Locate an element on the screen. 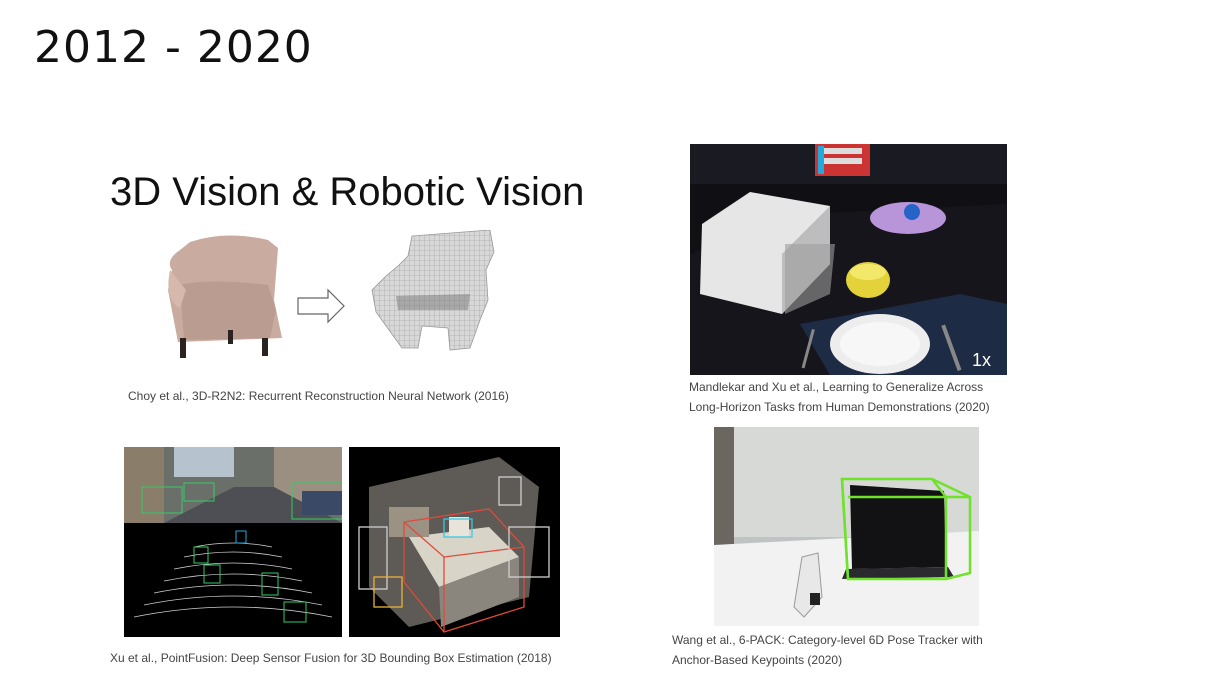  arrow-right-icon is located at coordinates (321, 306).